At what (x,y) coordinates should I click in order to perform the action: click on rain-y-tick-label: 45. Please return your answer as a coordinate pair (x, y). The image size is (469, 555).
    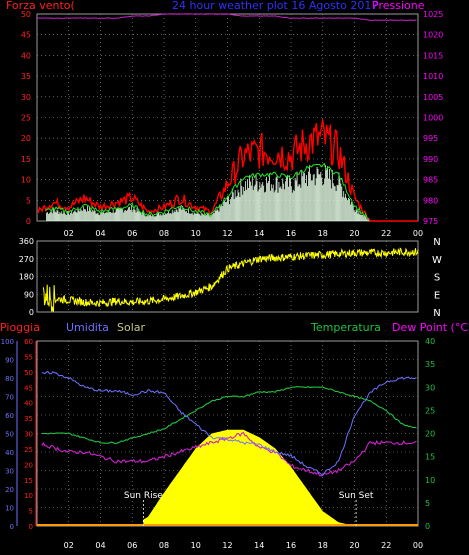
    Looking at the image, I should click on (28, 388).